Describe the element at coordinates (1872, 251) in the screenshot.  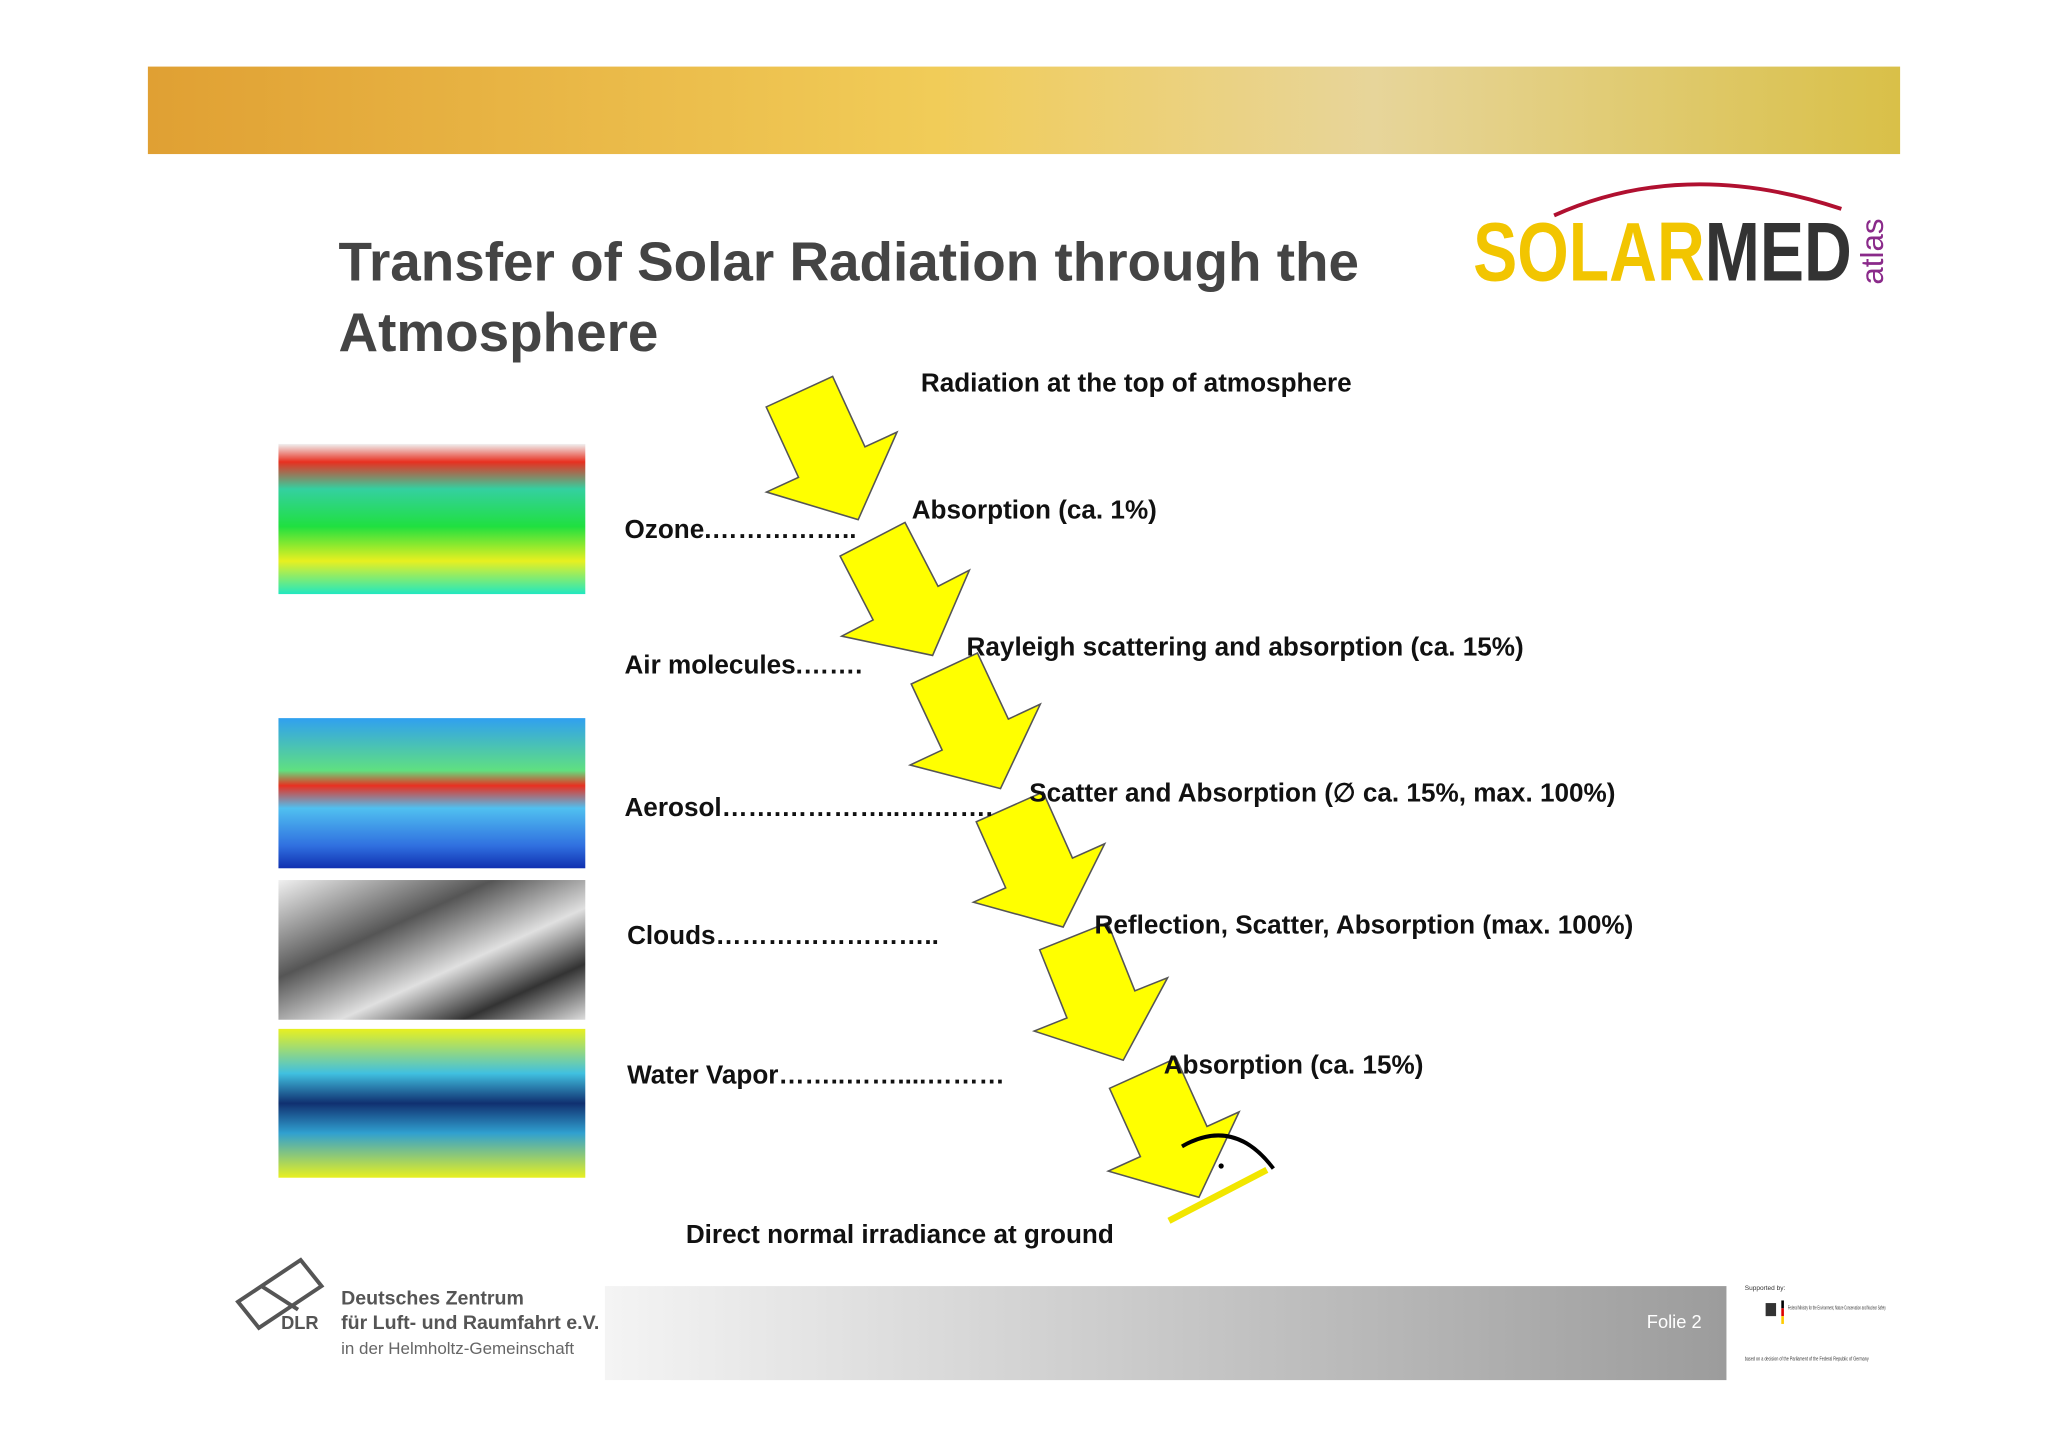
I see `logo-sub: atlas` at that location.